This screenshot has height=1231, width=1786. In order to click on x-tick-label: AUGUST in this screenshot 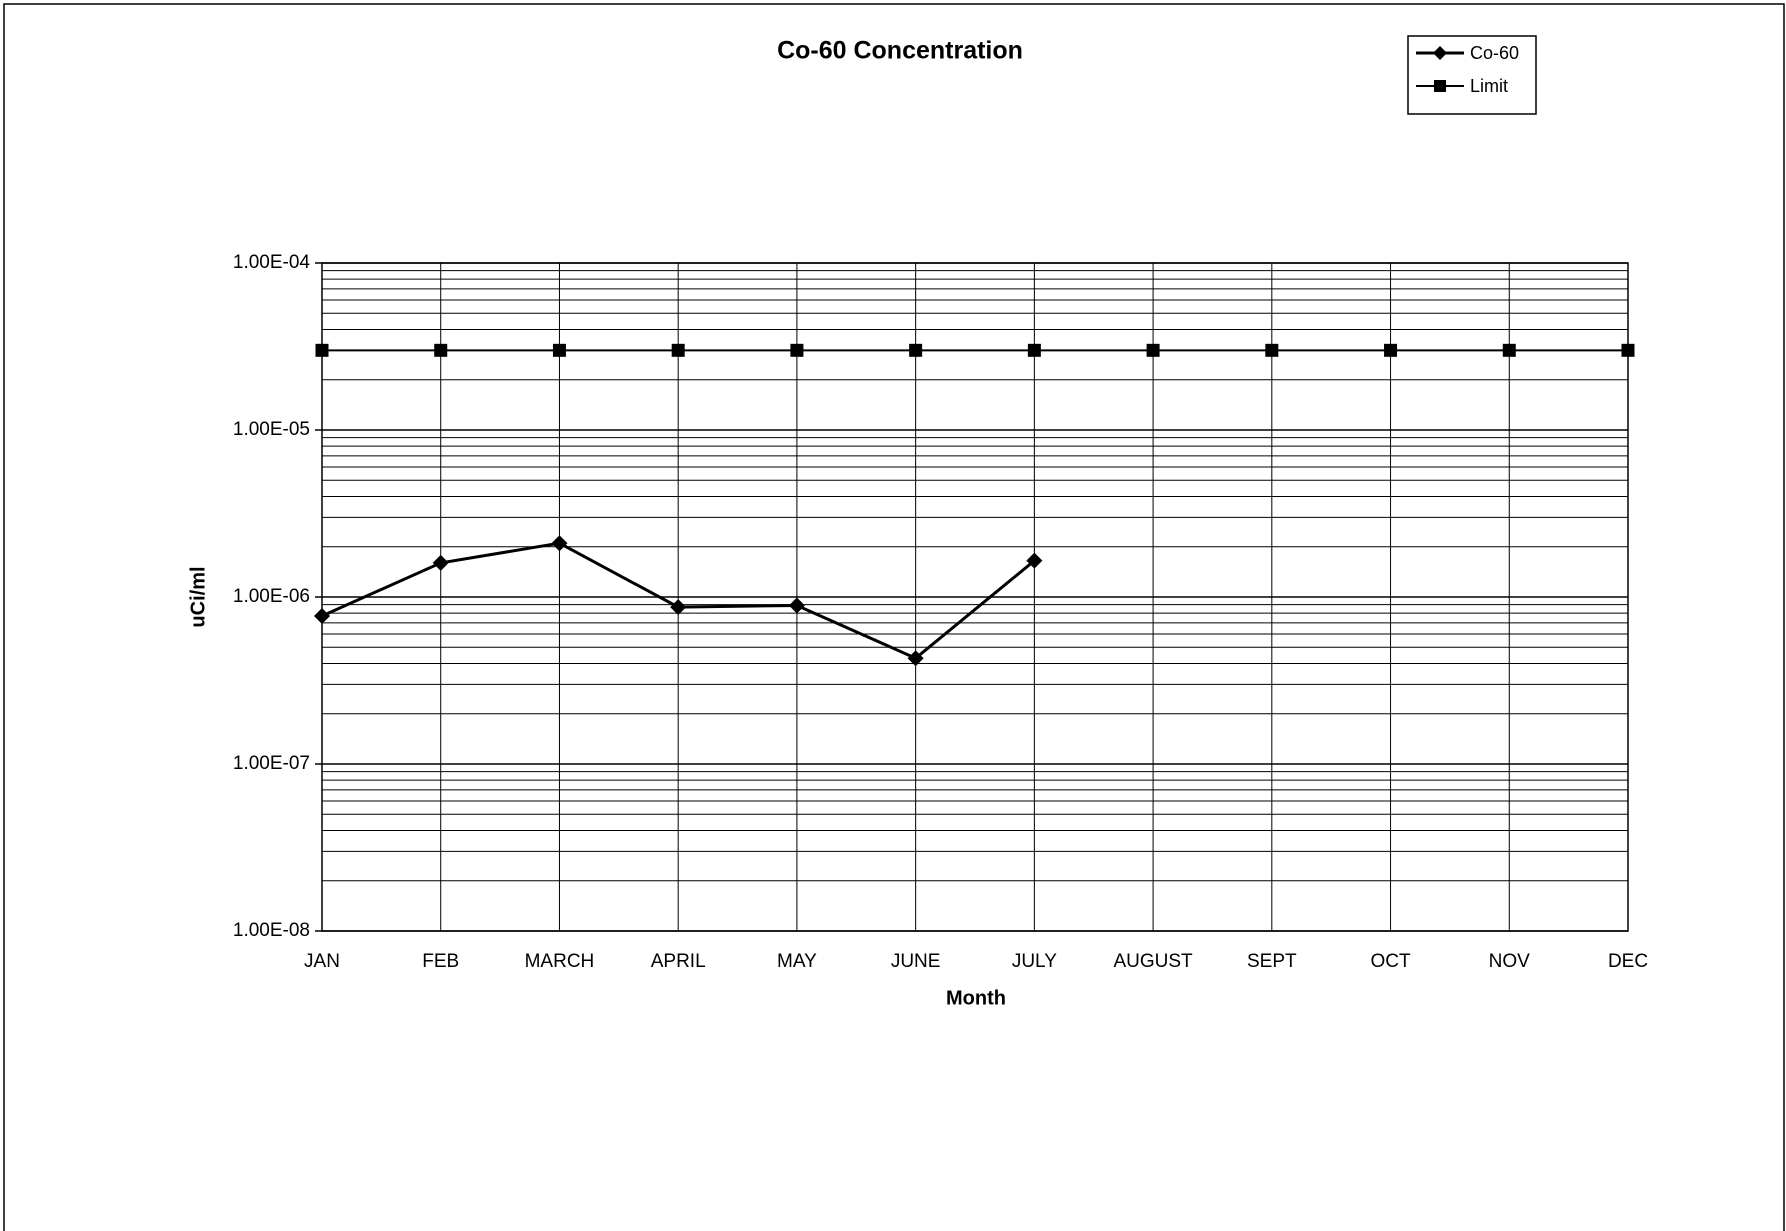, I will do `click(1153, 961)`.